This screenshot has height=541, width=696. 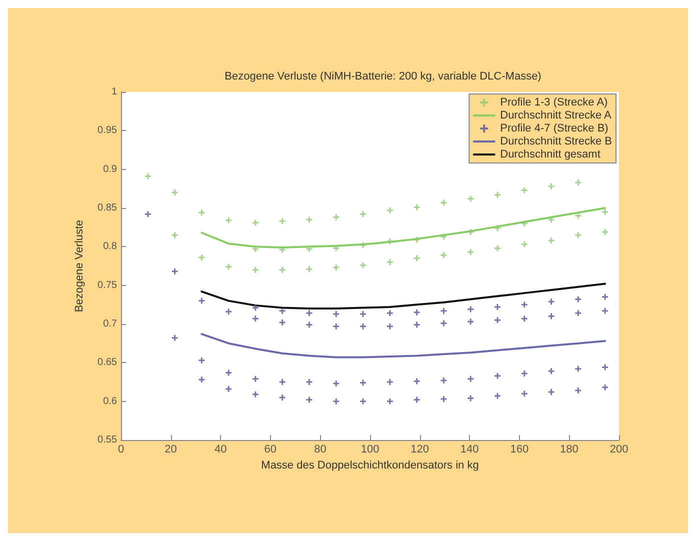 I want to click on y-tick-label: 0.75, so click(x=108, y=285).